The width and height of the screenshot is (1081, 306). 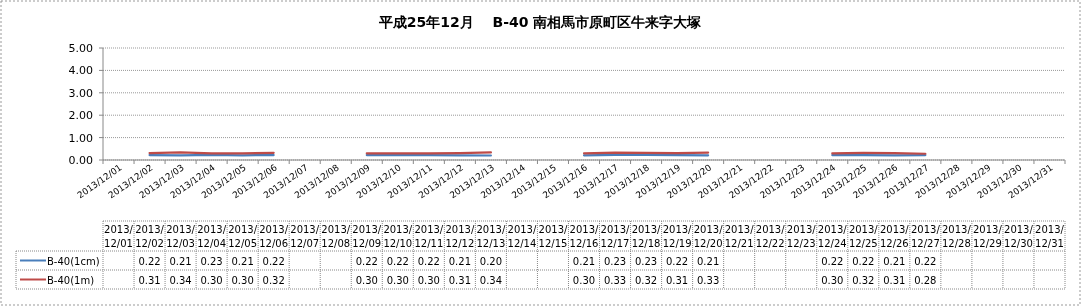 What do you see at coordinates (80, 138) in the screenshot?
I see `y-tick-label: 1.00` at bounding box center [80, 138].